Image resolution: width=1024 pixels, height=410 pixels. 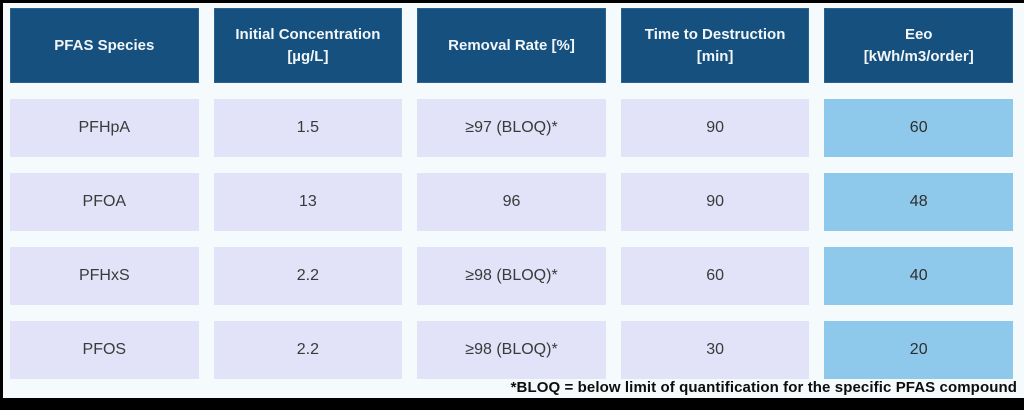 I want to click on header-initial-concentration: Initial Concentration [µg/L], so click(x=308, y=45).